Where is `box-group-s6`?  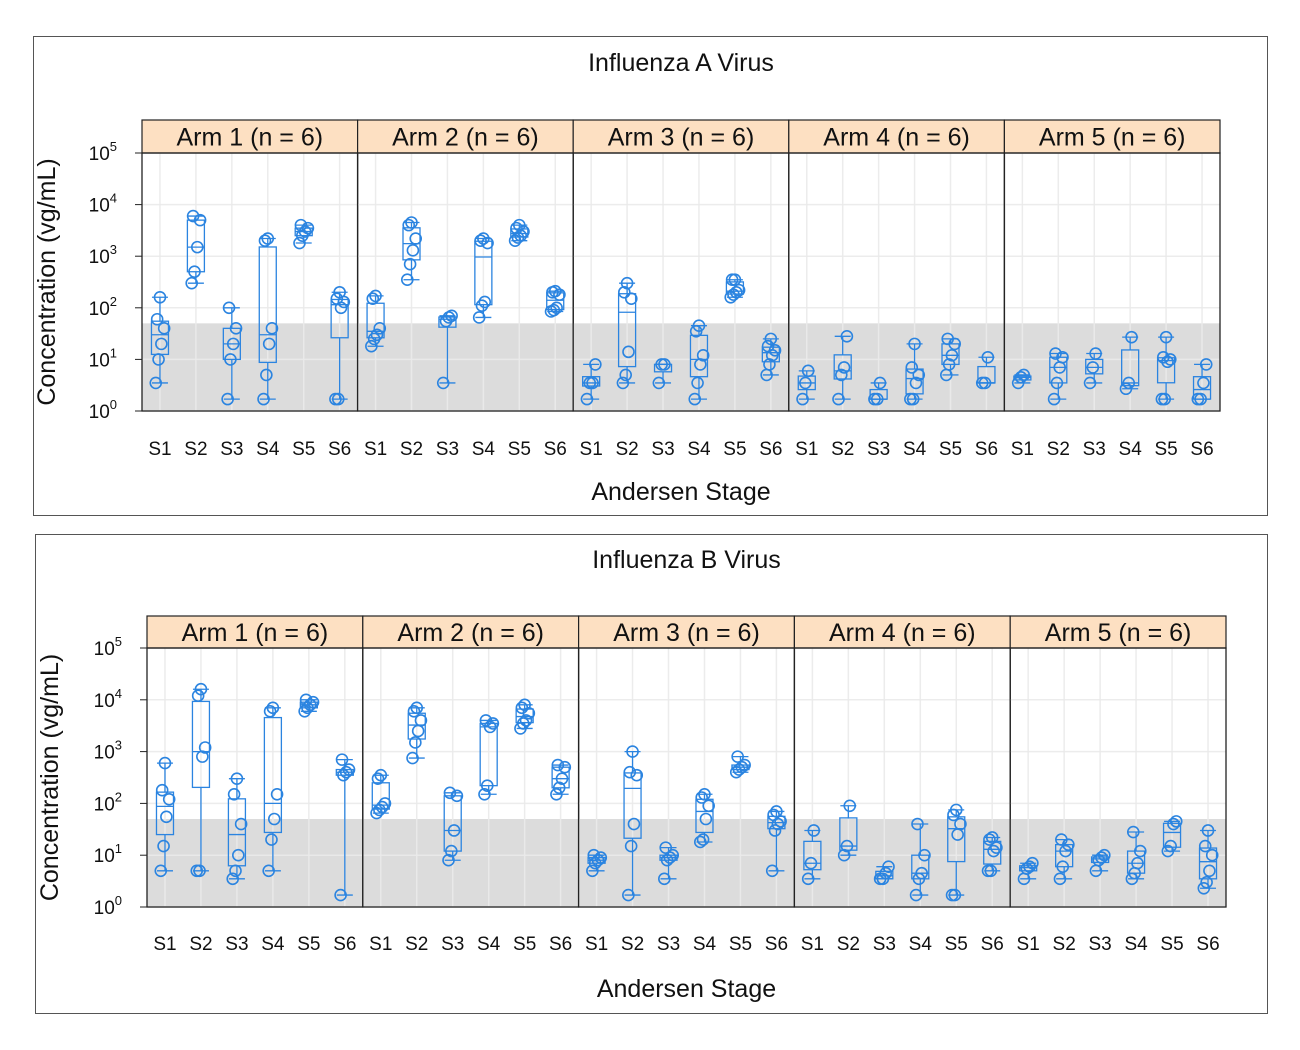
box-group-s6 is located at coordinates (771, 357).